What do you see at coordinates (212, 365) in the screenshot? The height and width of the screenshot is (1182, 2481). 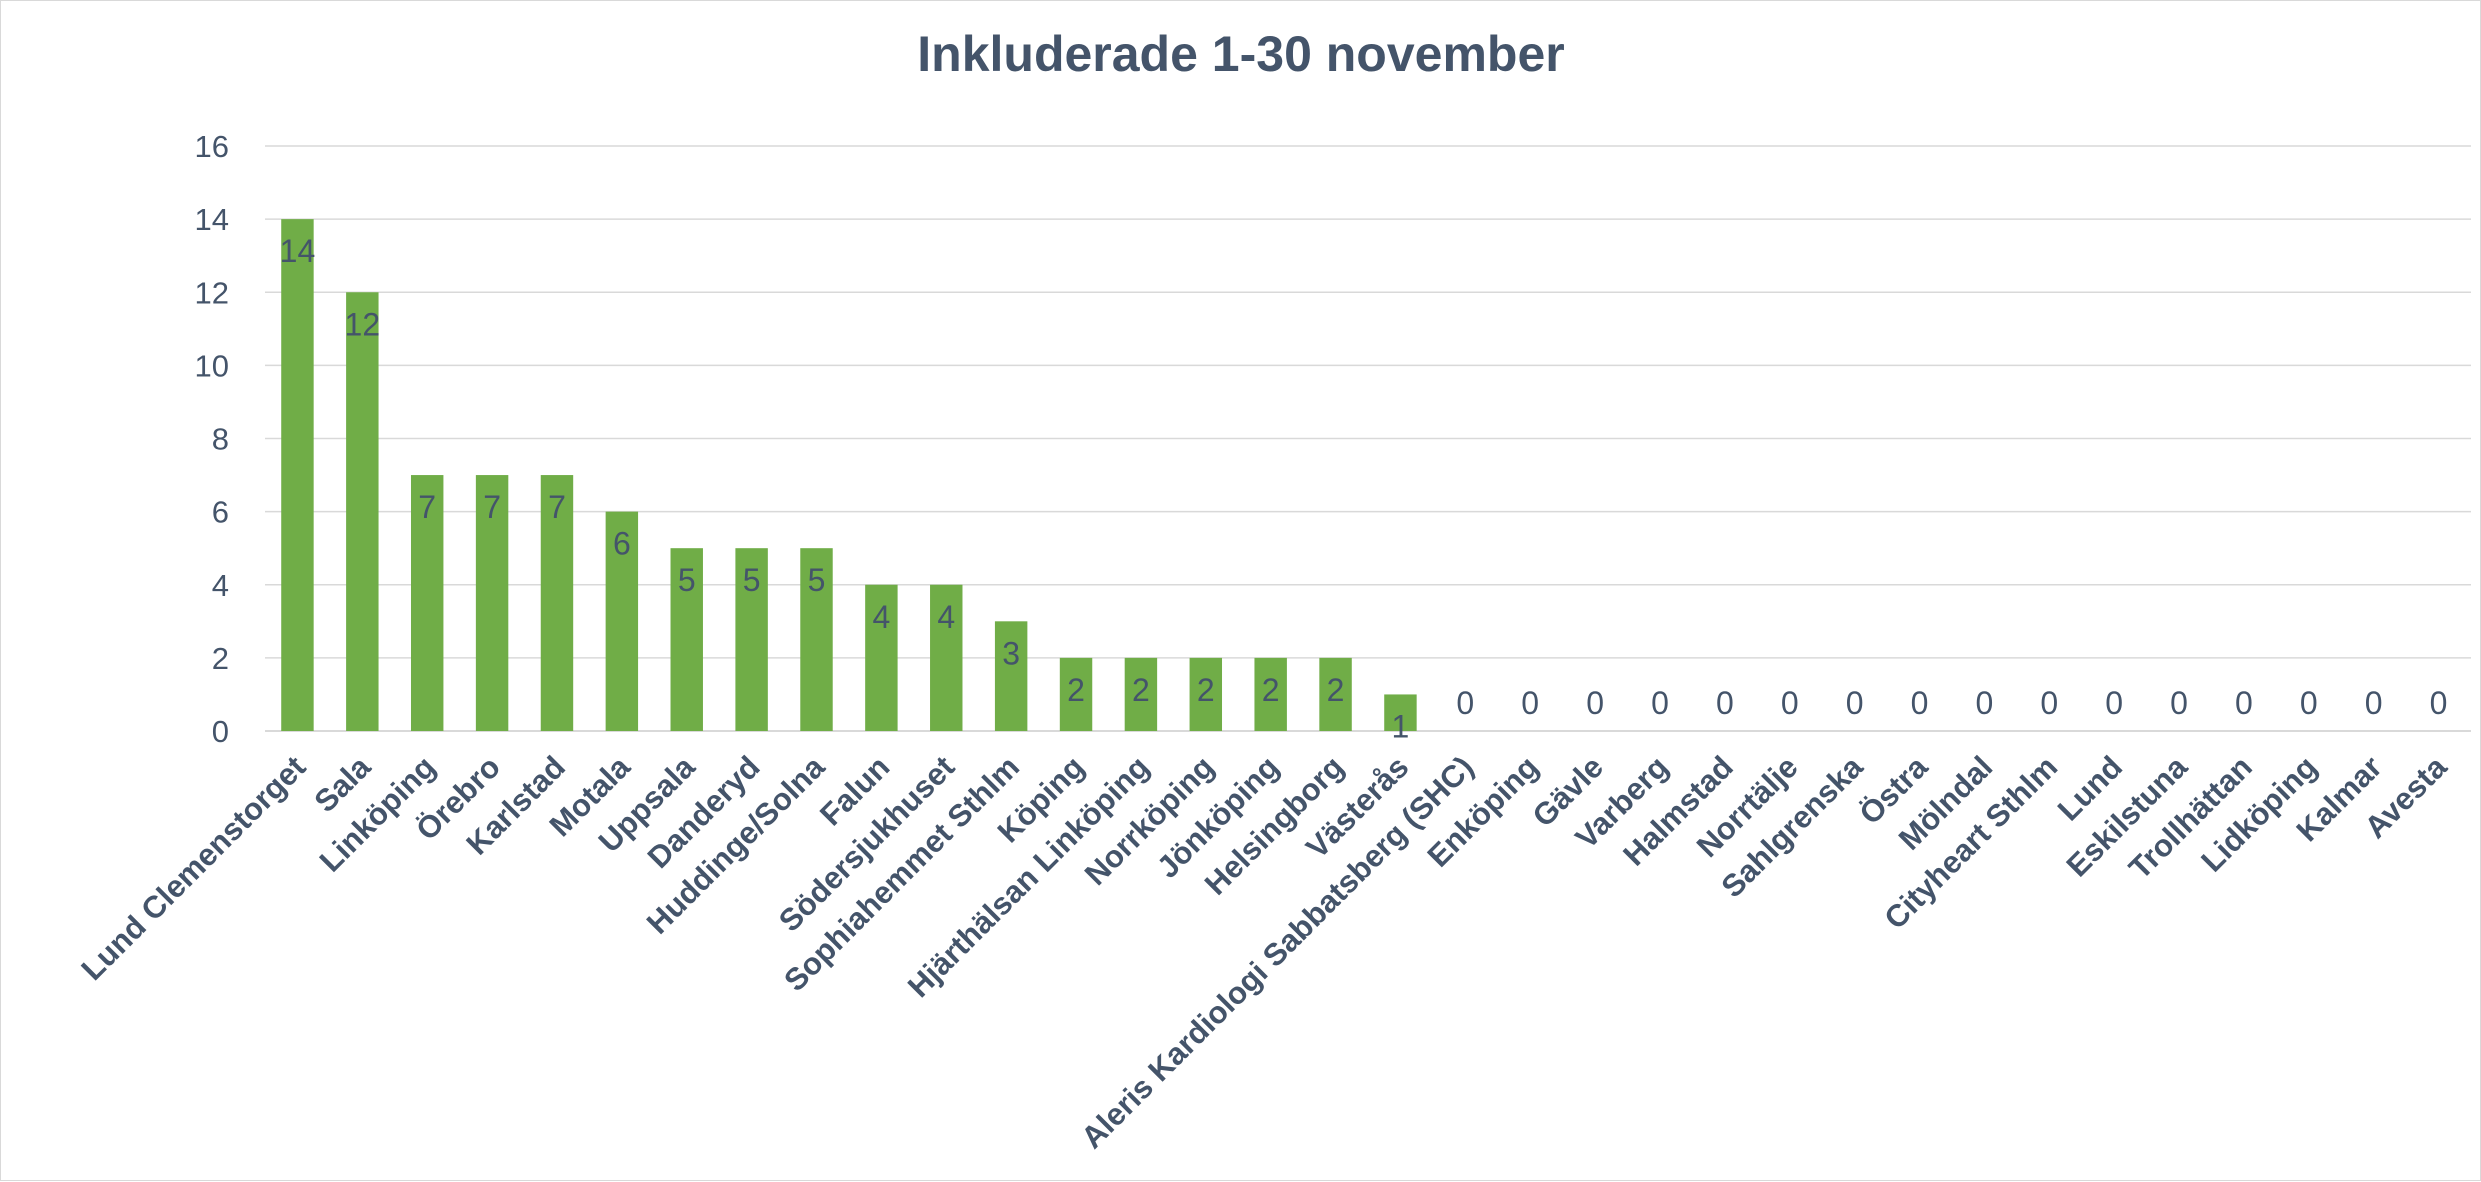 I see `y-tick-label: 10` at bounding box center [212, 365].